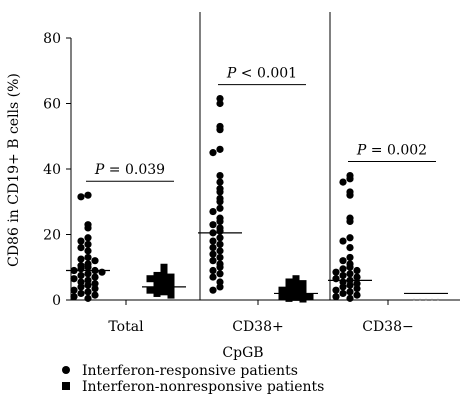 The image size is (474, 417). What do you see at coordinates (261, 317) in the screenshot?
I see `x-tick-labels: Total CD38+ CD38−` at bounding box center [261, 317].